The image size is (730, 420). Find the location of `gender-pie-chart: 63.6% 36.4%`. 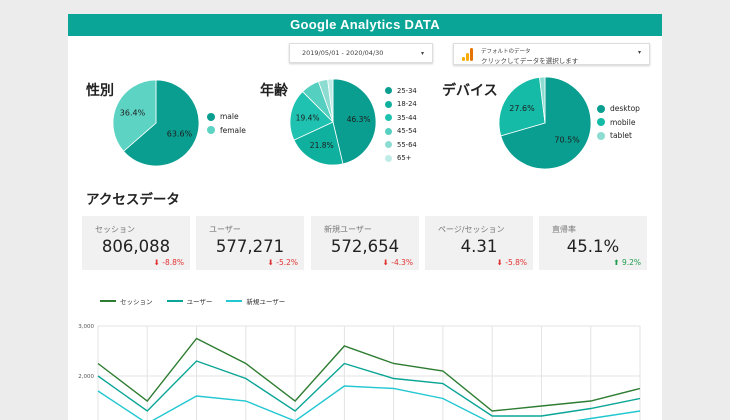

gender-pie-chart: 63.6% 36.4% is located at coordinates (156, 123).